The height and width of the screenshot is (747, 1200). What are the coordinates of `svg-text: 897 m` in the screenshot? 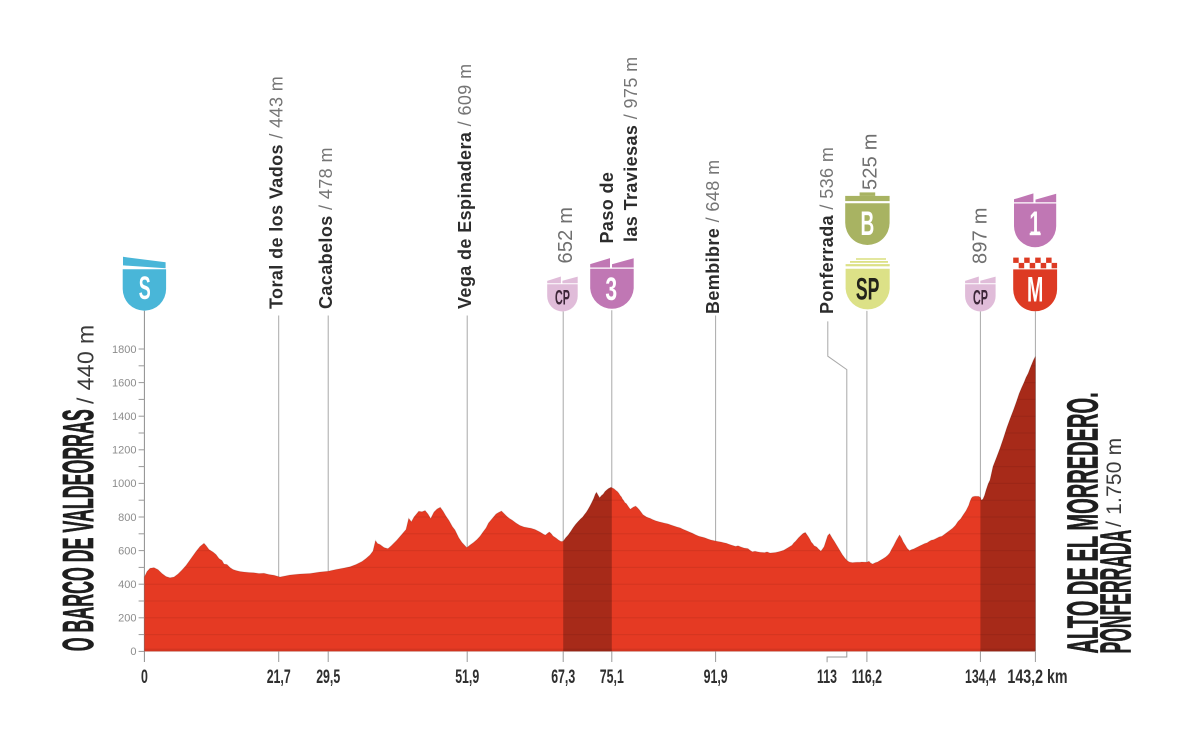 It's located at (981, 235).